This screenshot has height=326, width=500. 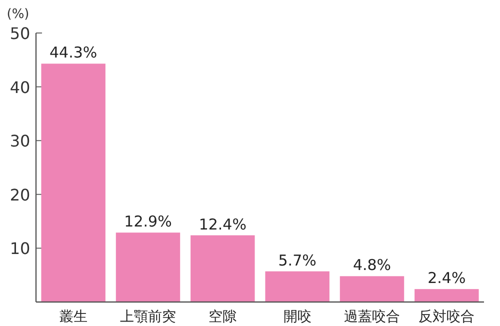 I want to click on x-tick-label: 過蓋咬合, so click(x=372, y=317).